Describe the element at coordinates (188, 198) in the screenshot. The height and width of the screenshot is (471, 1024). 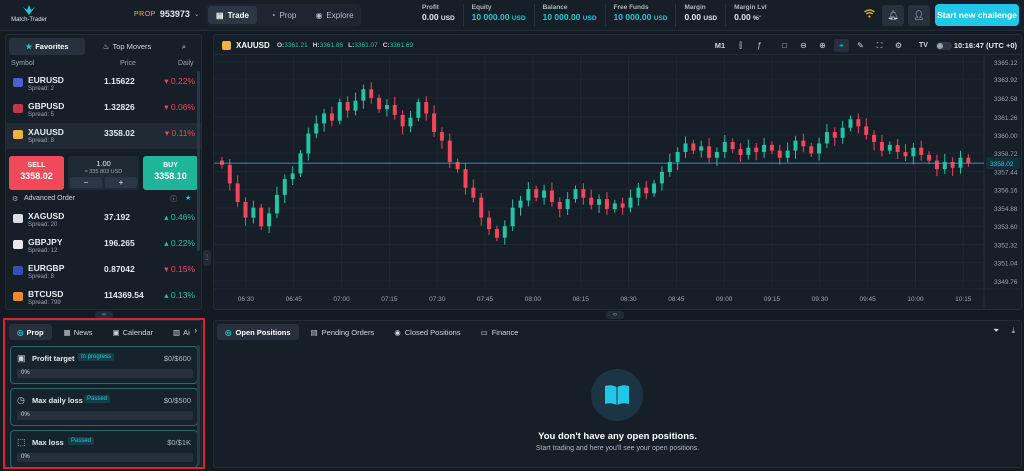
I see `star-icon: ★` at that location.